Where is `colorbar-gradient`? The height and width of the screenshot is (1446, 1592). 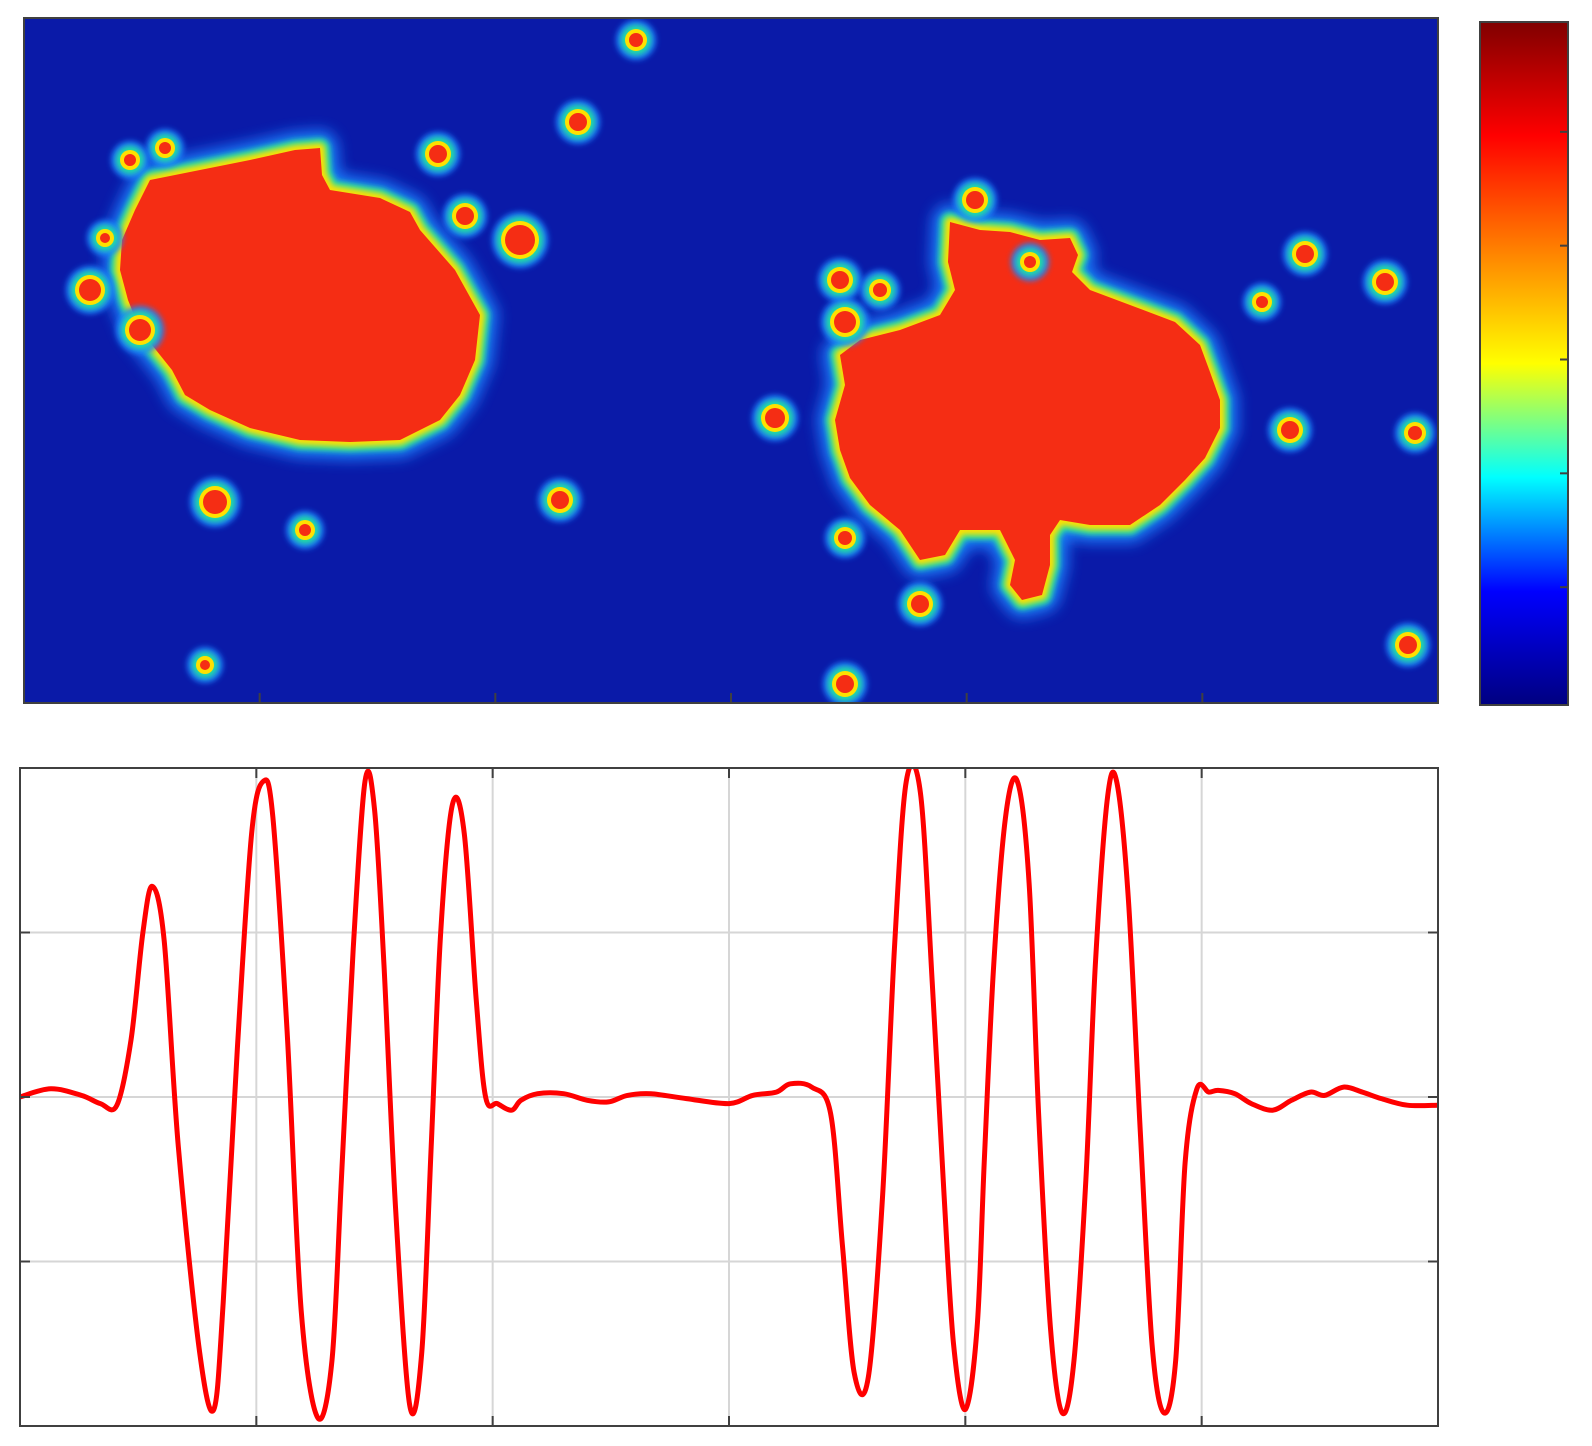
colorbar-gradient is located at coordinates (1524, 363).